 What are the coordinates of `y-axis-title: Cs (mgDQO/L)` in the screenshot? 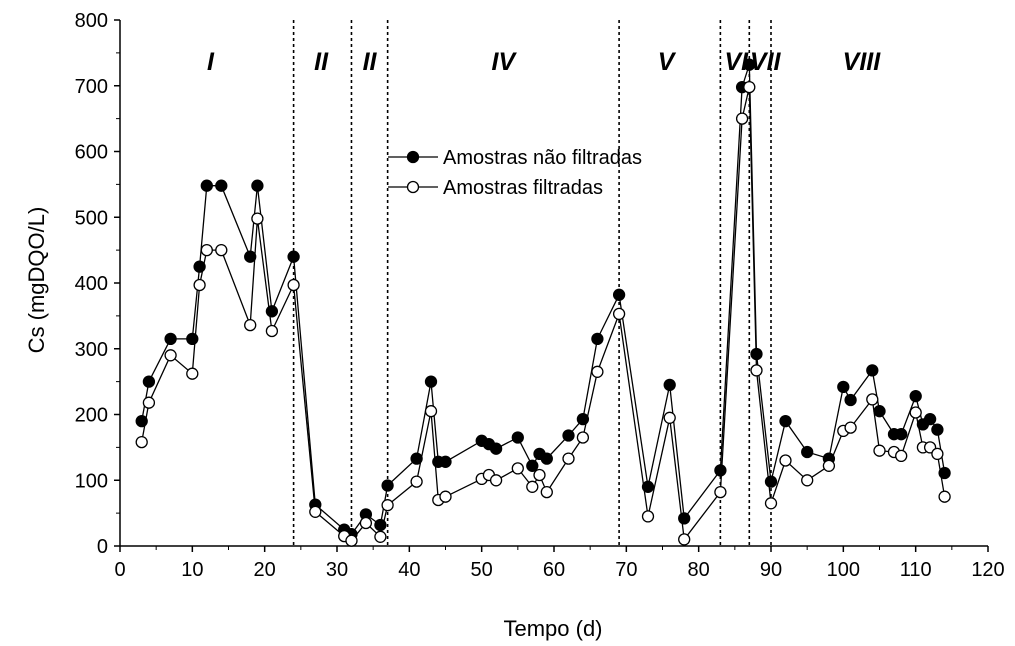 It's located at (36, 280).